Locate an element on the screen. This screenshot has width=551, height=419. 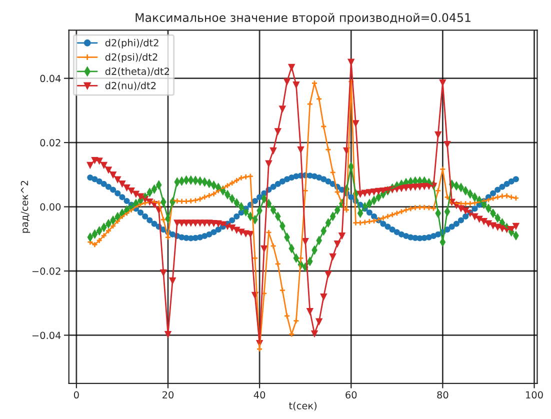
x-axis-title: t(сек) is located at coordinates (303, 406).